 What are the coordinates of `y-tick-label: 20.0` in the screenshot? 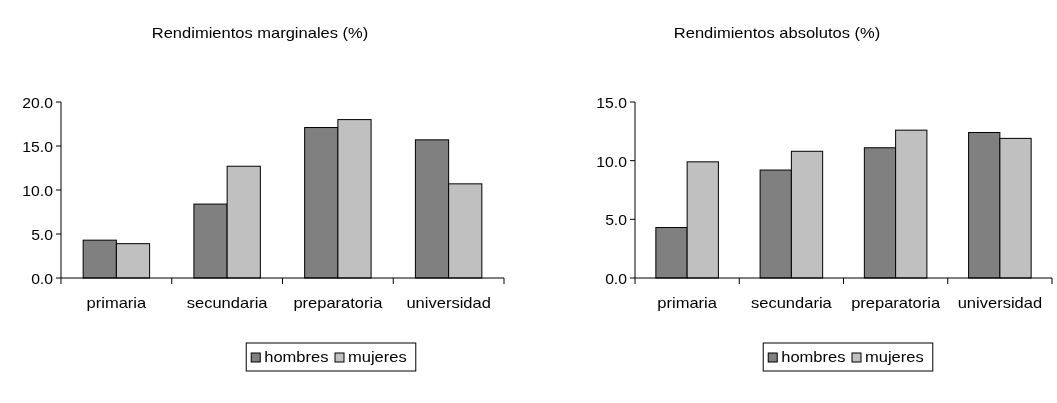 It's located at (37, 102).